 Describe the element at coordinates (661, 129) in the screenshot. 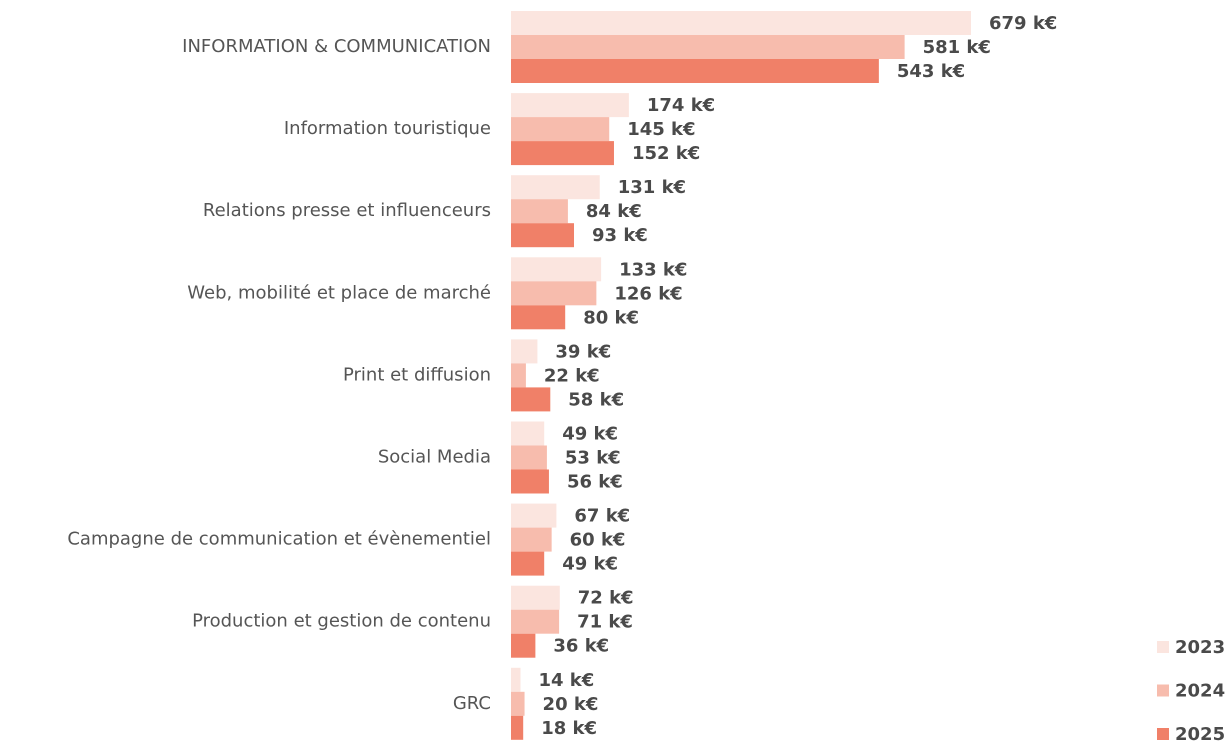

I see `value-label: 145 k€` at that location.